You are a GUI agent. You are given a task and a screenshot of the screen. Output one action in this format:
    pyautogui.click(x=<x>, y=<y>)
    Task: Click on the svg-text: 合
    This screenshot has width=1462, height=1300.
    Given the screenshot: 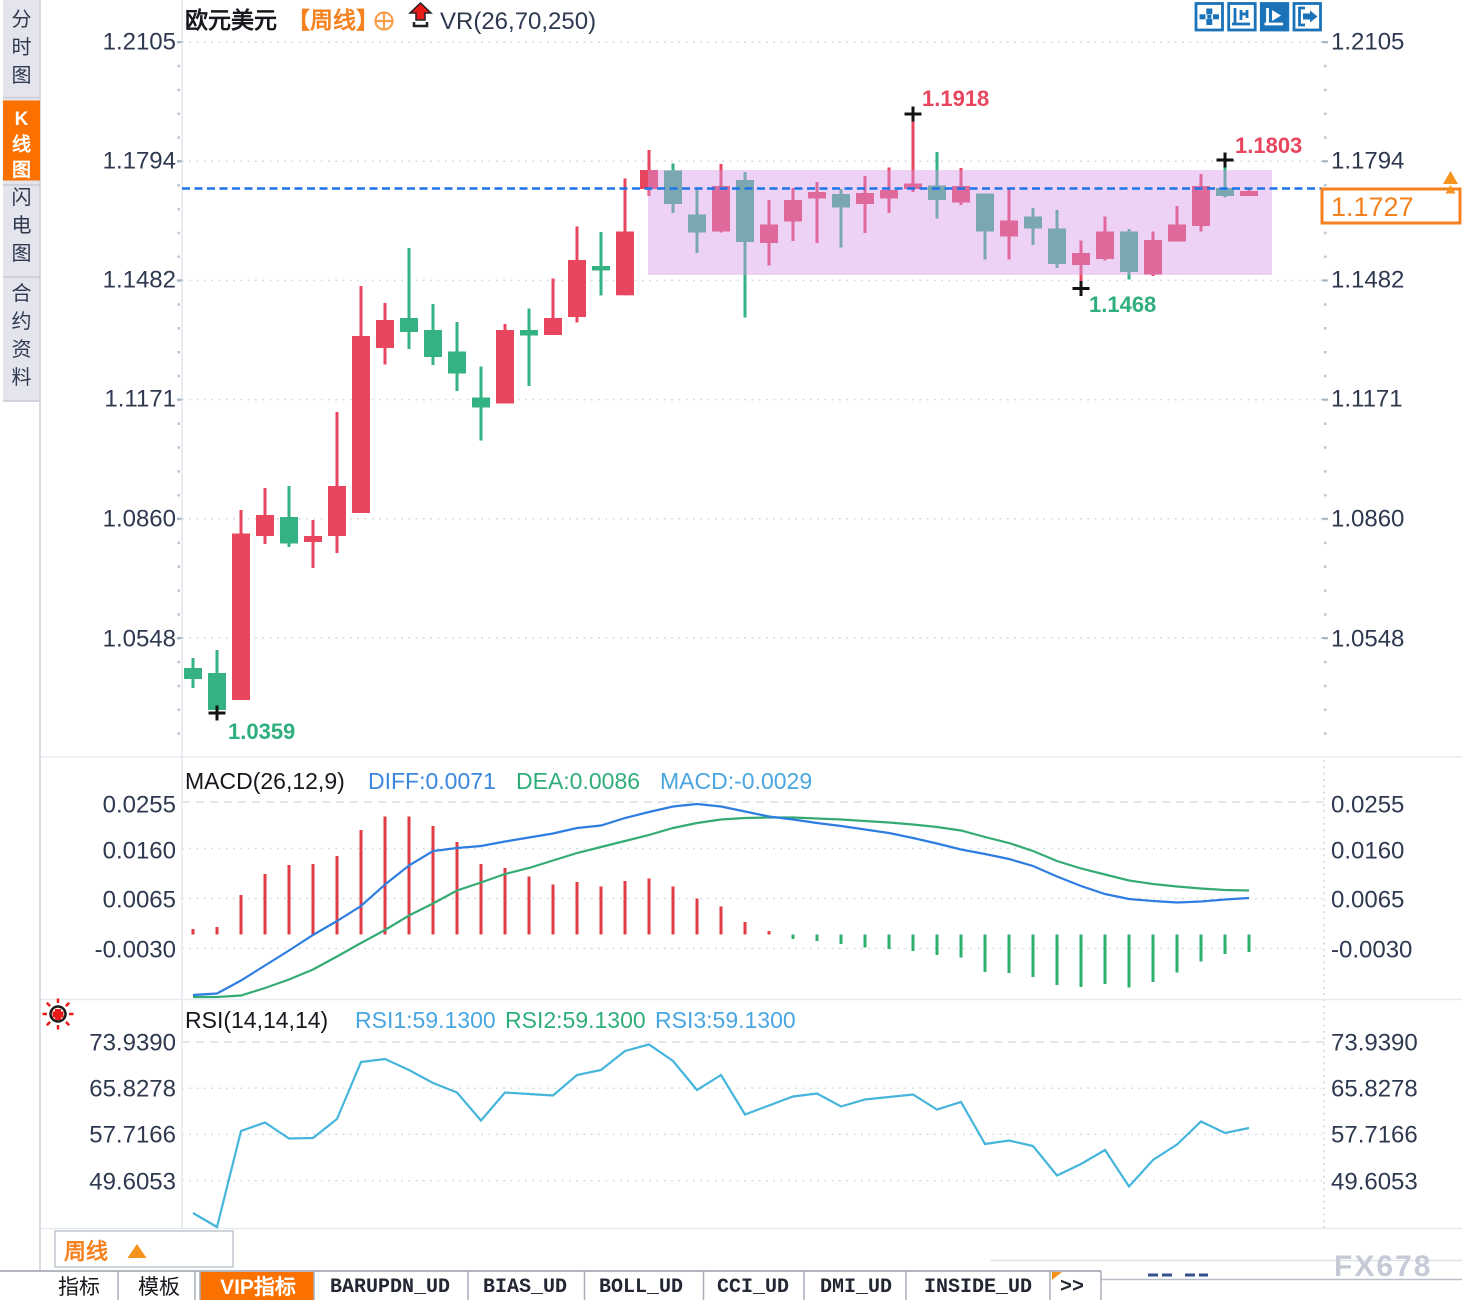 What is the action you would take?
    pyautogui.click(x=22, y=293)
    